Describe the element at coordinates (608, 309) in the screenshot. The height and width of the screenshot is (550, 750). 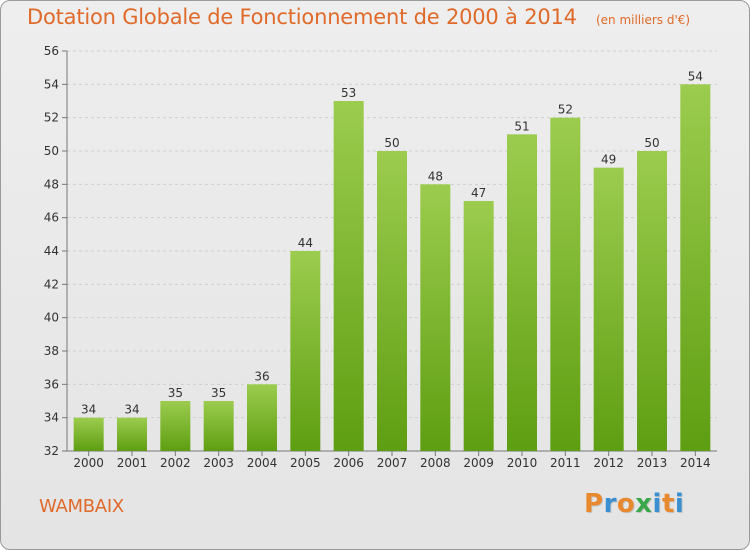
I see `bar-2012` at that location.